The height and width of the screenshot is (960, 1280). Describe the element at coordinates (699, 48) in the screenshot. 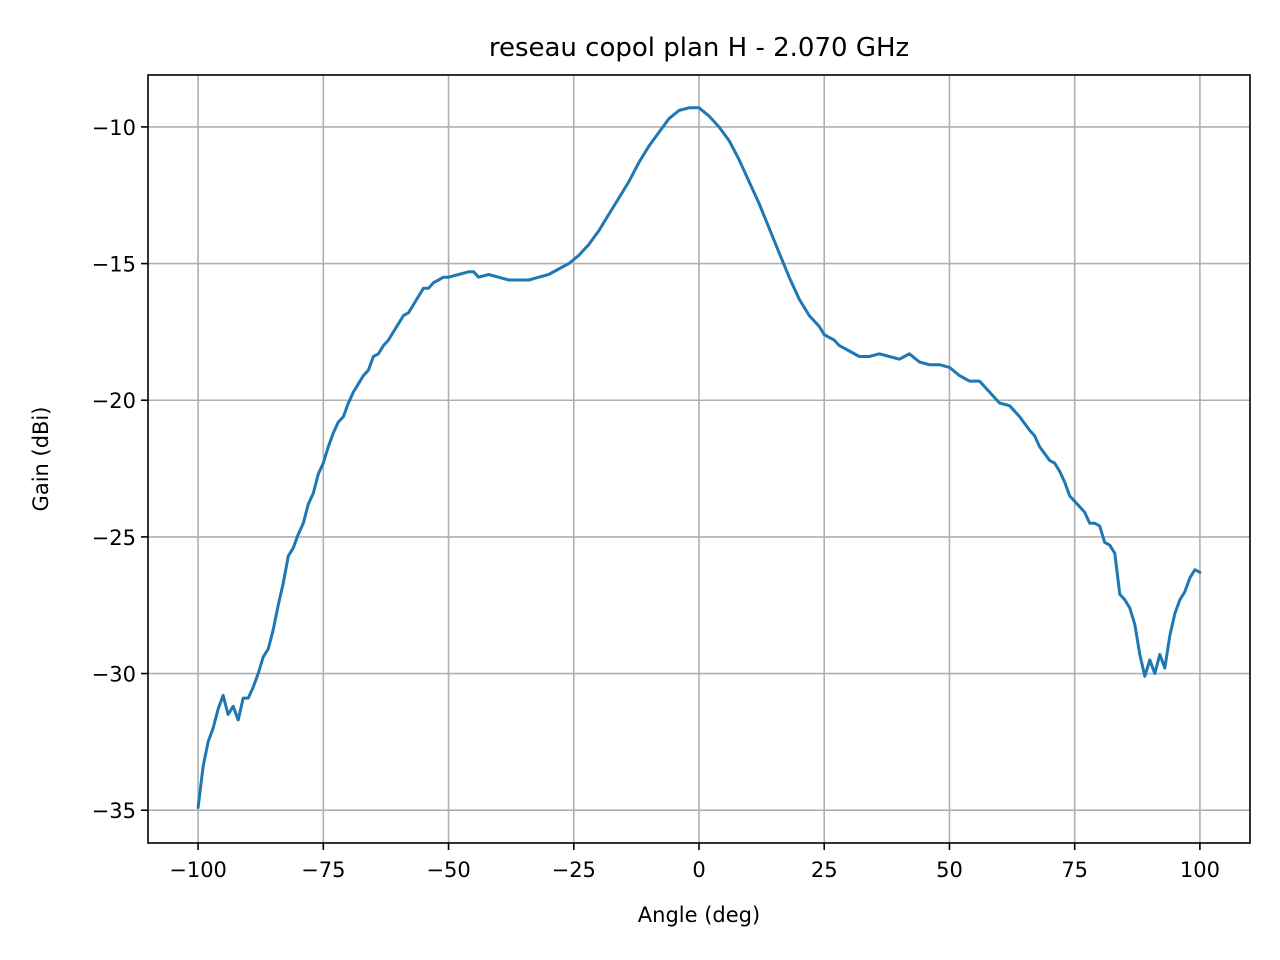

I see `chart-title: reseau copol plan H - 2.070 GHz` at that location.